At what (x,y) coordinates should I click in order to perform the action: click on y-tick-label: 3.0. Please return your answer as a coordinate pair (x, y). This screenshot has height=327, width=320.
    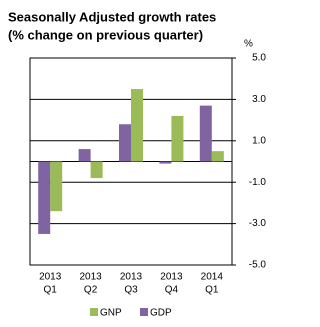
    Looking at the image, I should click on (259, 99).